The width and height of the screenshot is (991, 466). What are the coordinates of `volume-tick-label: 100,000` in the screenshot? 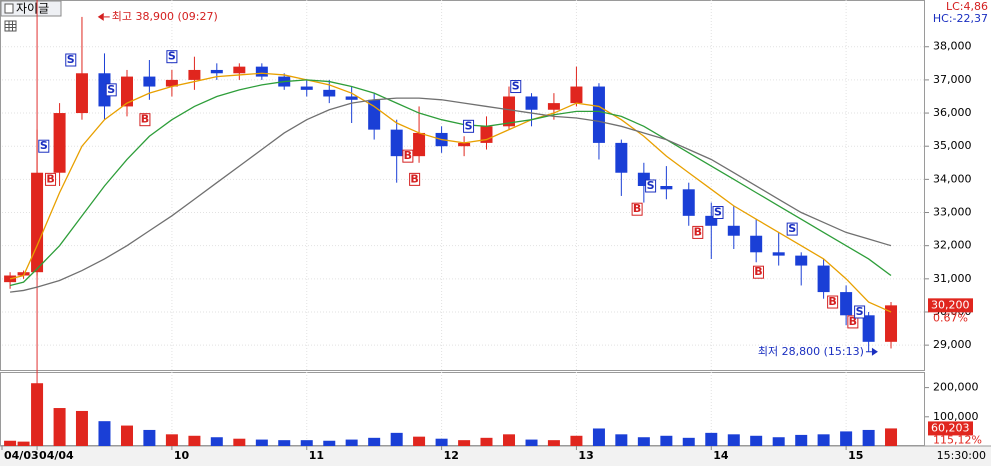 It's located at (956, 416).